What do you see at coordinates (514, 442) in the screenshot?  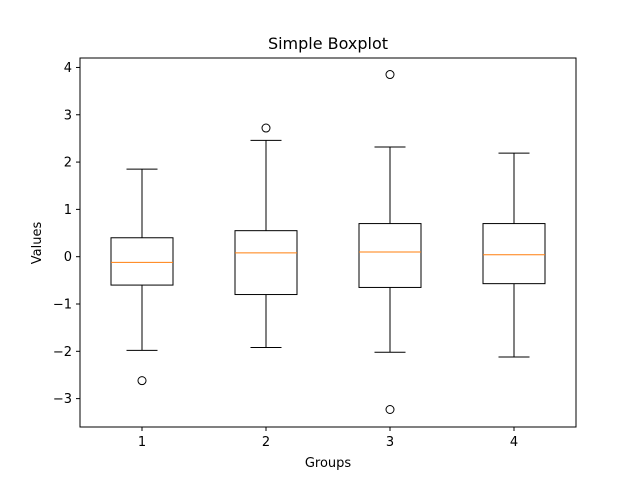 I see `x-tick-label: 4` at bounding box center [514, 442].